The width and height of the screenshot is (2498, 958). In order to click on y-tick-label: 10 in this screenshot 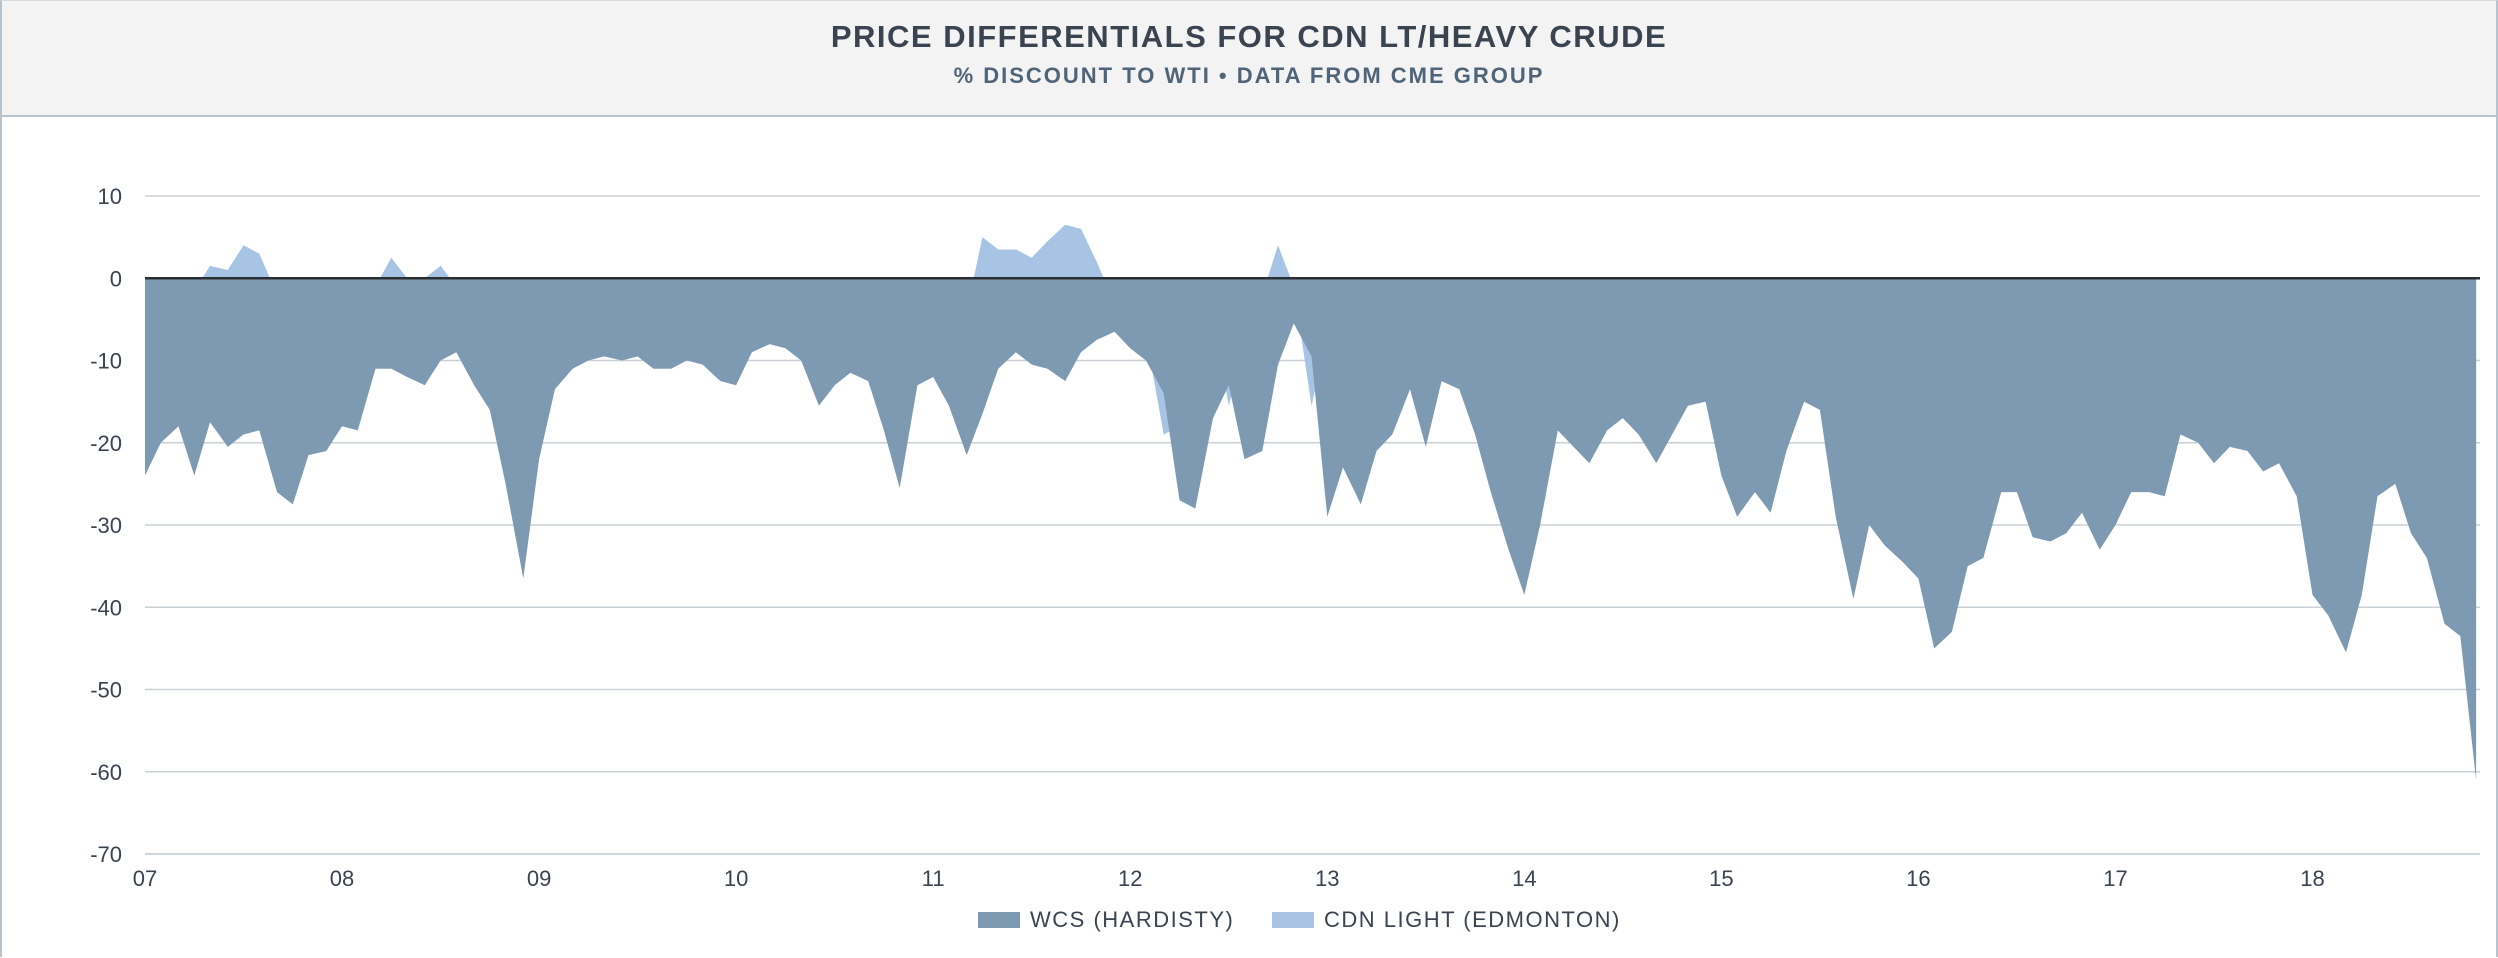, I will do `click(110, 196)`.